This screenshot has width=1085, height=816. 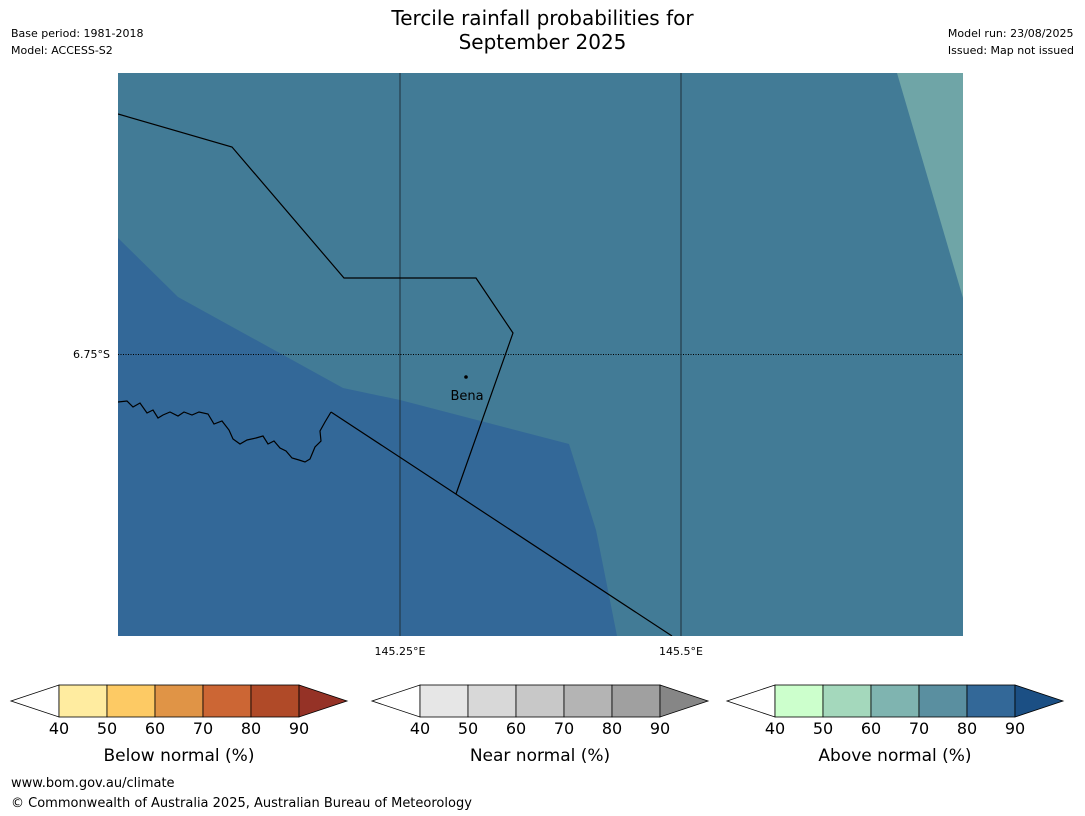 What do you see at coordinates (59, 728) in the screenshot?
I see `below-colorbar-tick-label: 40` at bounding box center [59, 728].